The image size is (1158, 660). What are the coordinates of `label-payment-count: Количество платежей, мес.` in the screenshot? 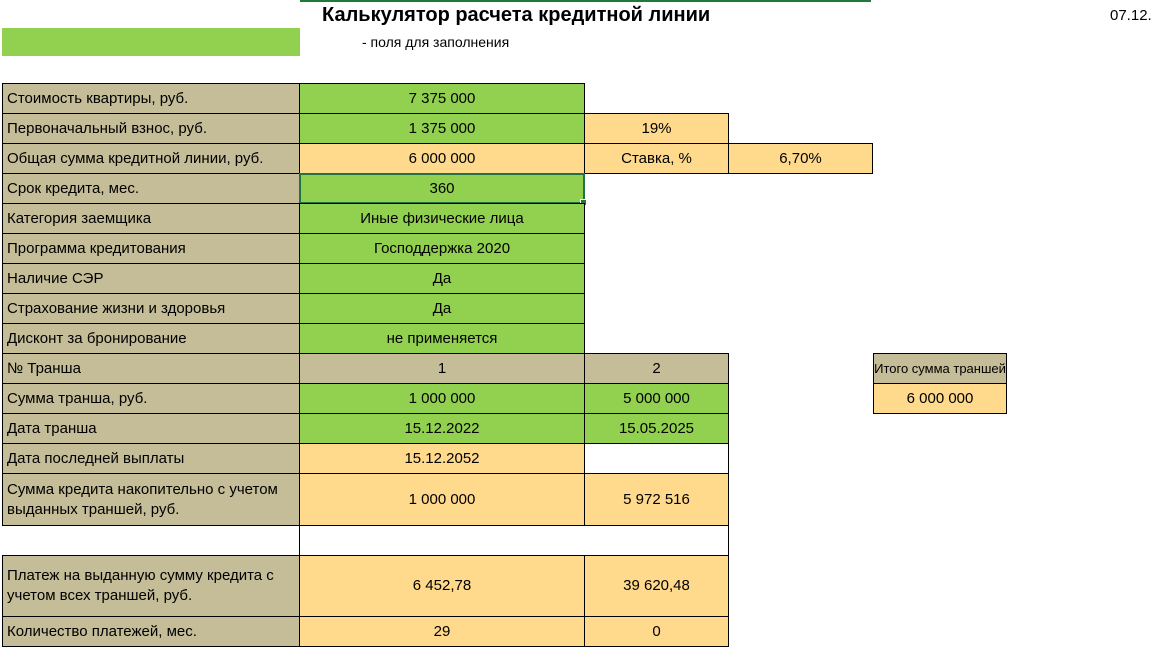 It's located at (151, 631).